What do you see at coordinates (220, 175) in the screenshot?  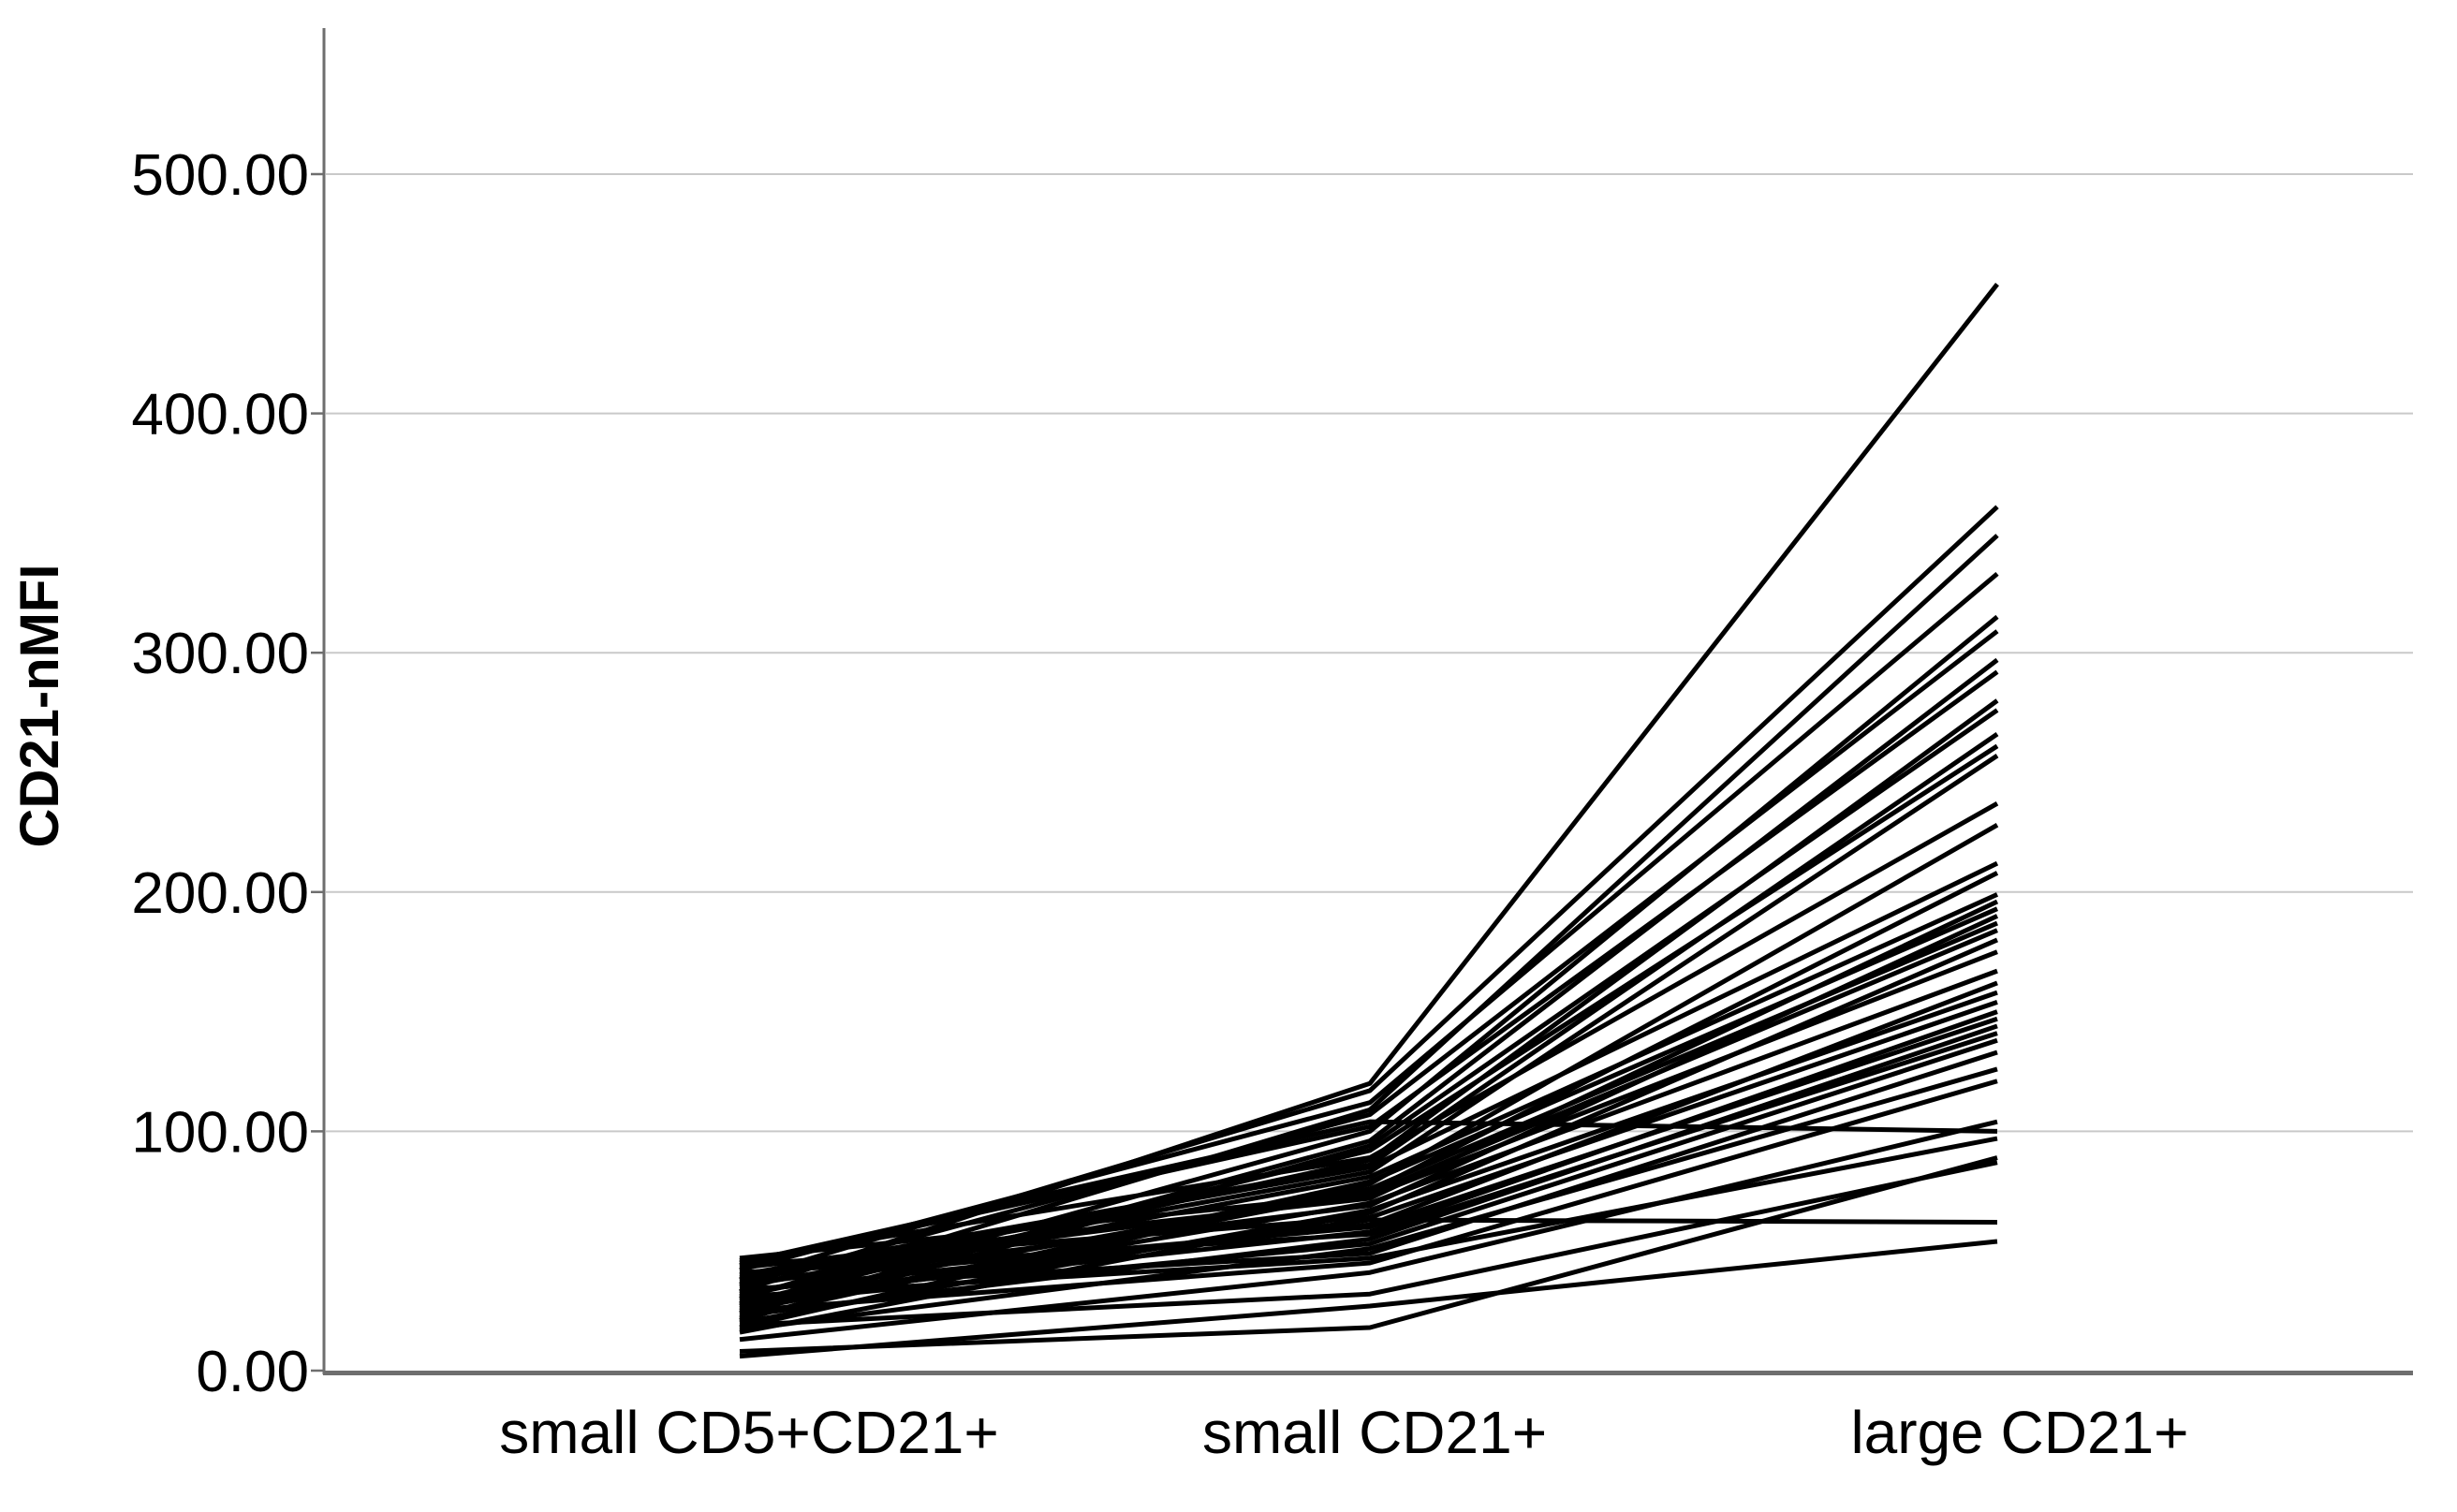 I see `y-tick-label: 500.00` at bounding box center [220, 175].